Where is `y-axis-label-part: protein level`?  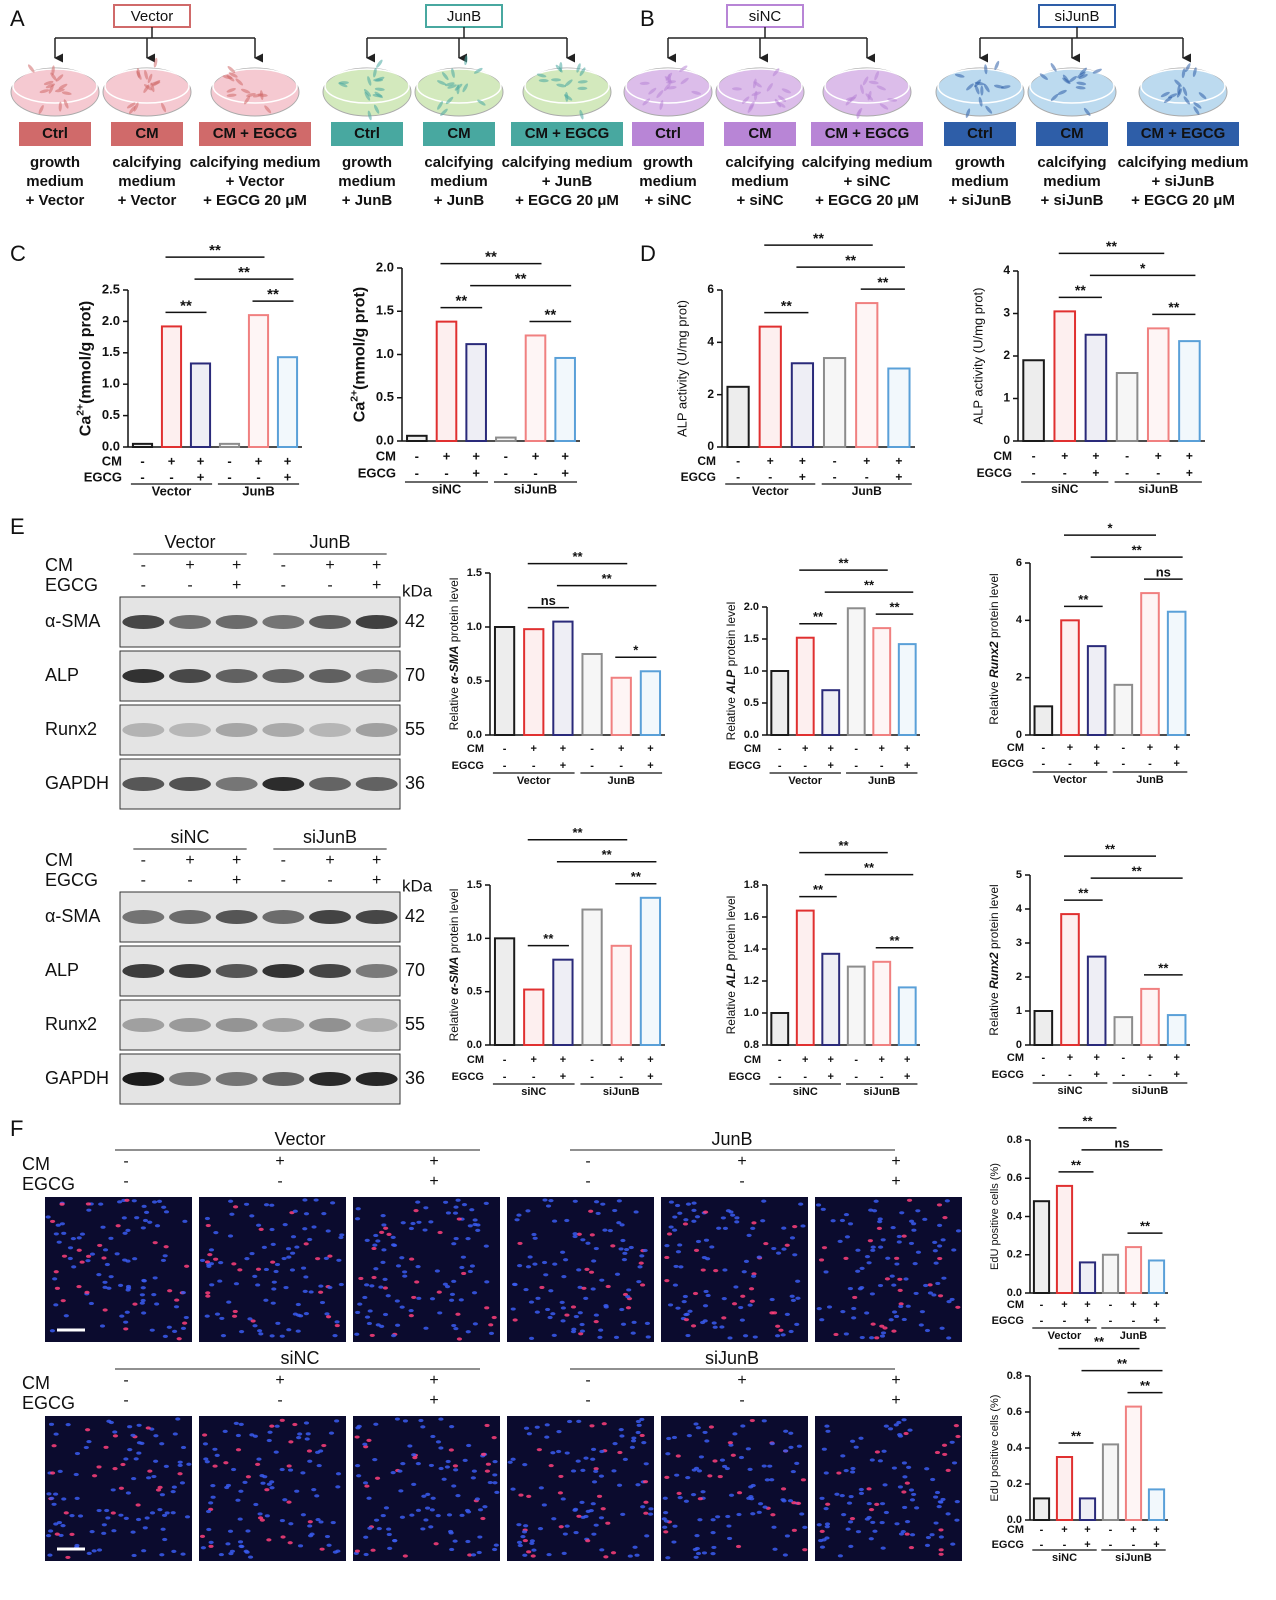 y-axis-label-part: protein level is located at coordinates (994, 918).